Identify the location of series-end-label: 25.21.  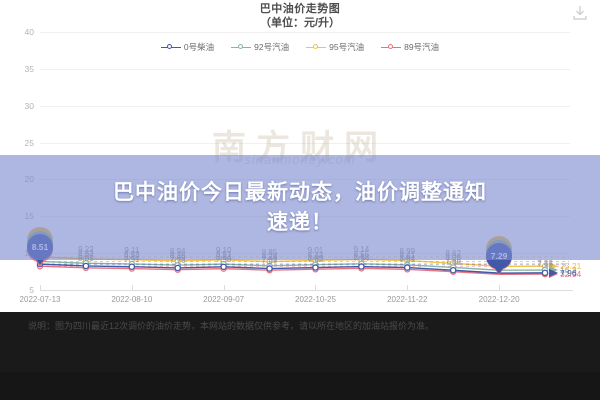
(571, 266).